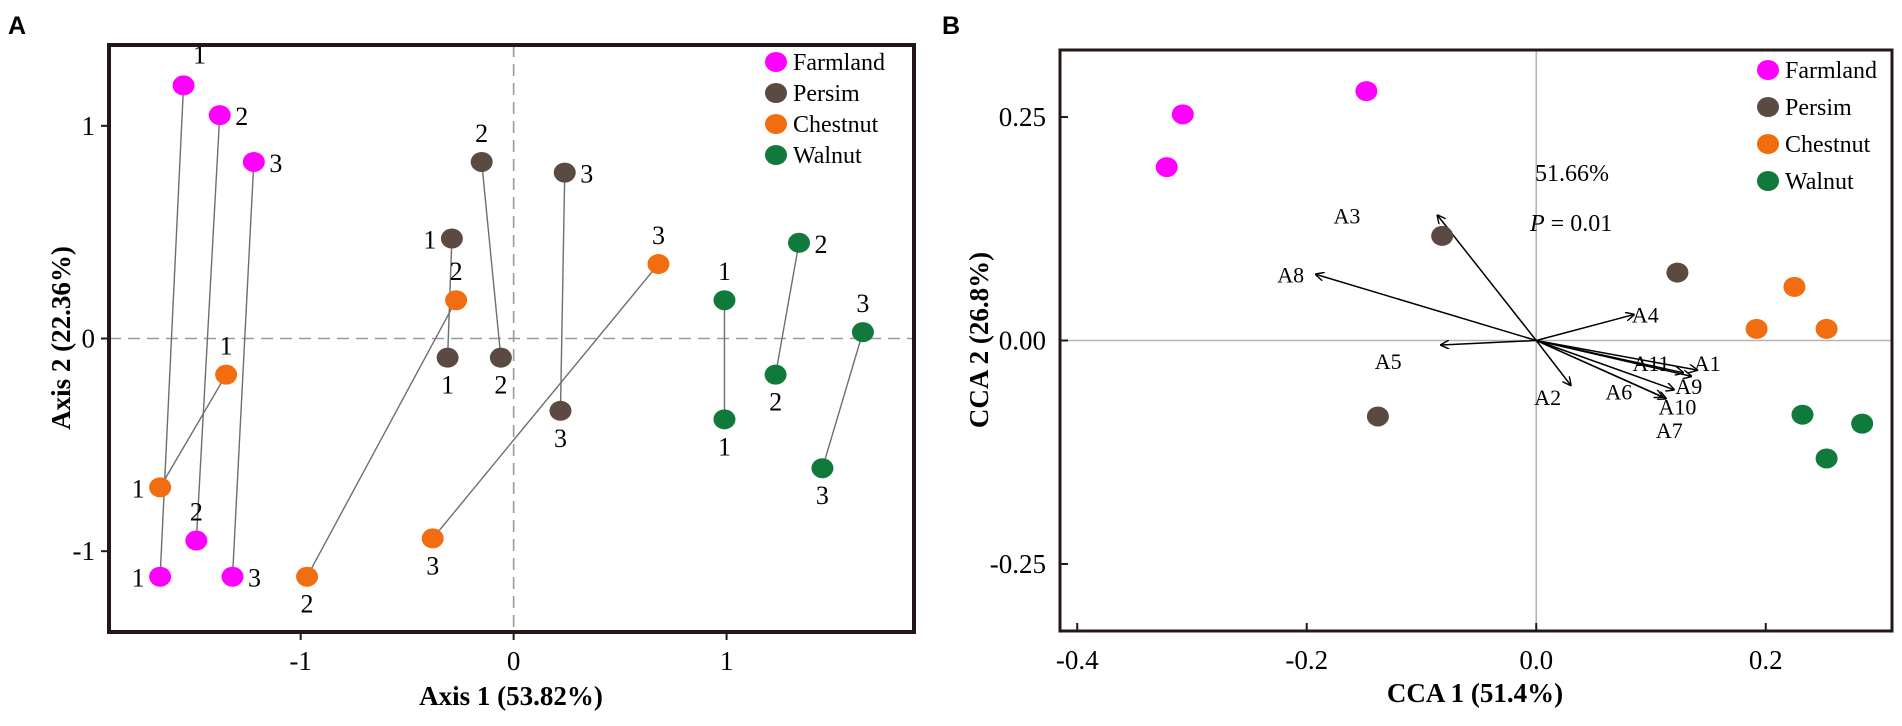 The width and height of the screenshot is (1902, 726). What do you see at coordinates (1768, 144) in the screenshot?
I see `panel-b-legend-marker-chestnut` at bounding box center [1768, 144].